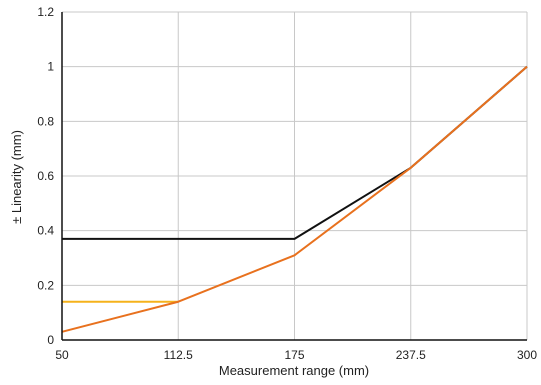 Image resolution: width=541 pixels, height=385 pixels. I want to click on x-axis-label: Measurement range (mm), so click(294, 370).